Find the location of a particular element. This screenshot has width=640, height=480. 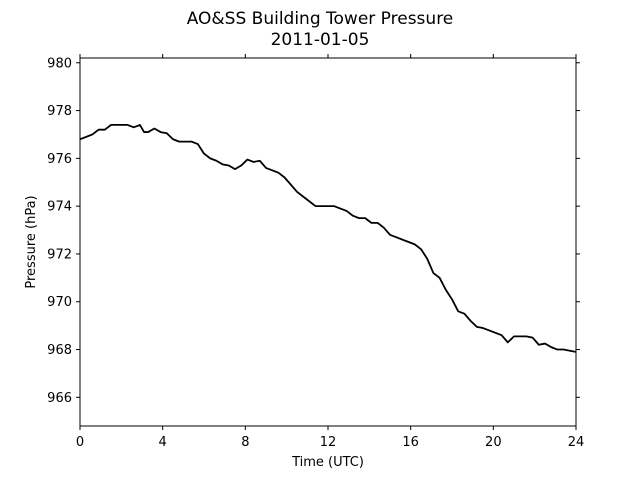

y-tick-label: 980 is located at coordinates (59, 63).